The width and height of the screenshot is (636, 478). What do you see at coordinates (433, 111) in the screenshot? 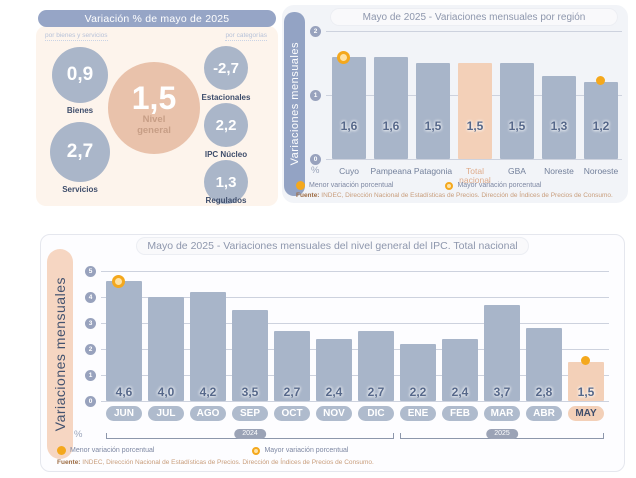
I see `bar-patagonia` at bounding box center [433, 111].